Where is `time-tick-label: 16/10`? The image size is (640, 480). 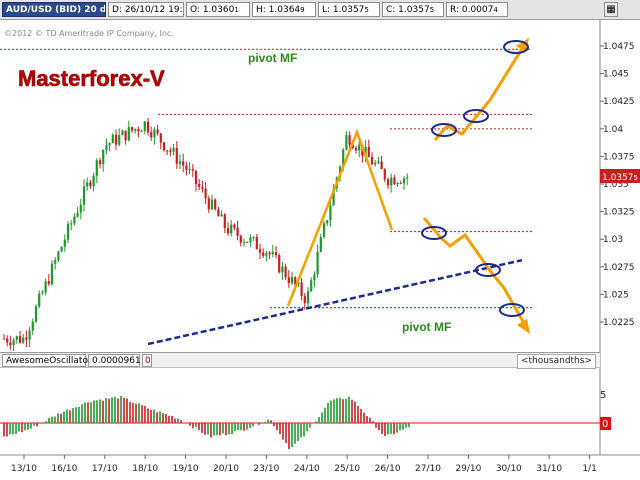 time-tick-label: 16/10 is located at coordinates (64, 469).